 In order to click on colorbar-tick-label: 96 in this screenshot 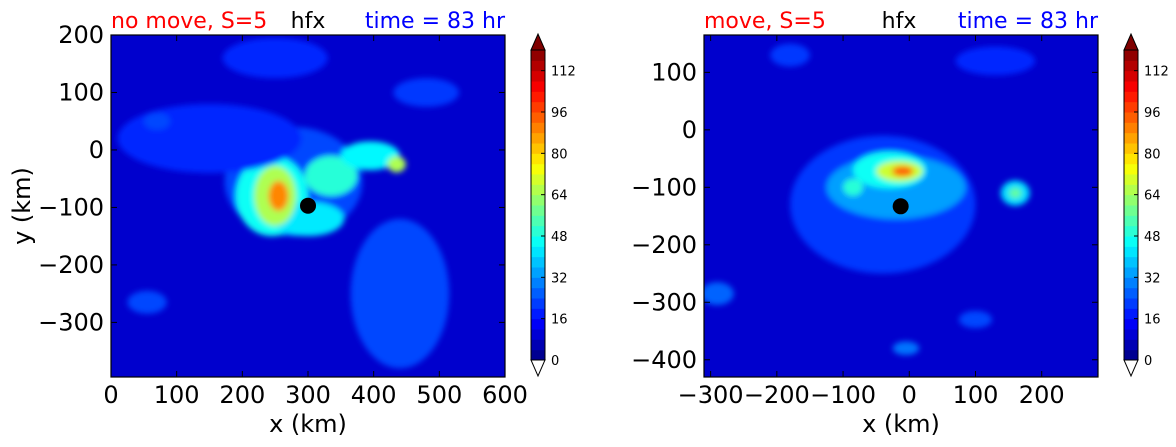, I will do `click(1152, 113)`.